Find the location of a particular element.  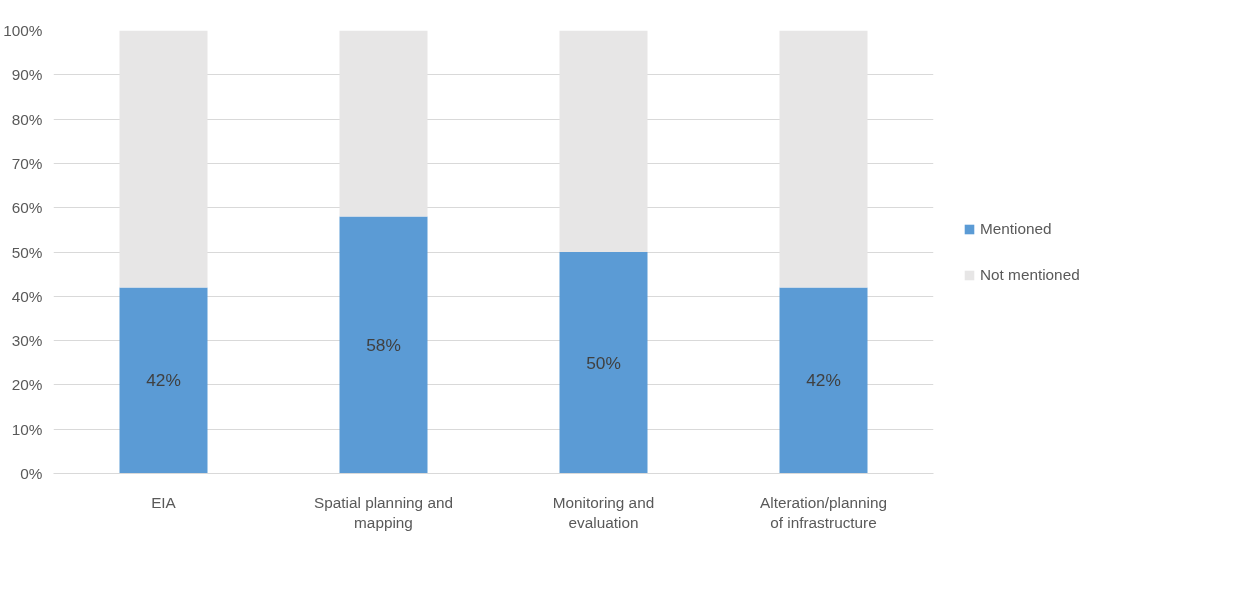

legend-label: Not mentioned is located at coordinates (1030, 274).